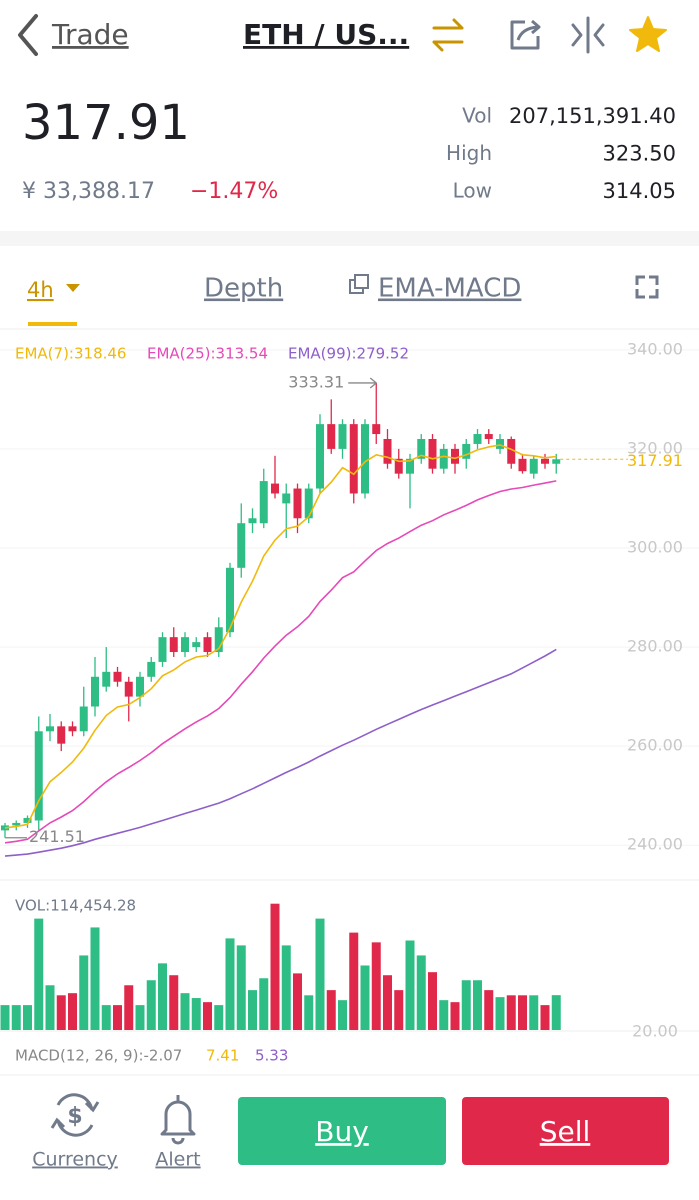 The width and height of the screenshot is (699, 1200). I want to click on share-icon, so click(525, 34).